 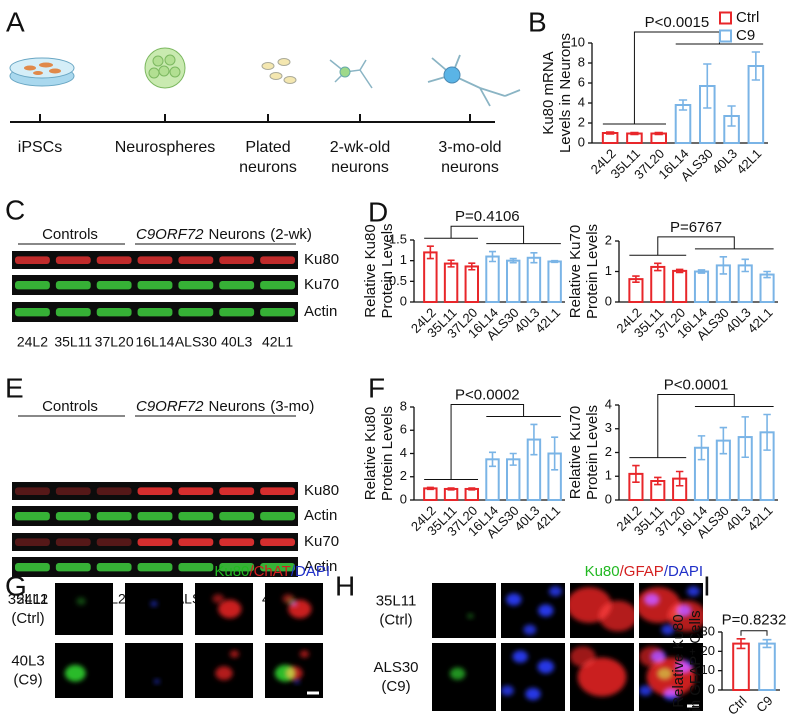 What do you see at coordinates (396, 600) in the screenshot?
I see `sample-label: 35L11` at bounding box center [396, 600].